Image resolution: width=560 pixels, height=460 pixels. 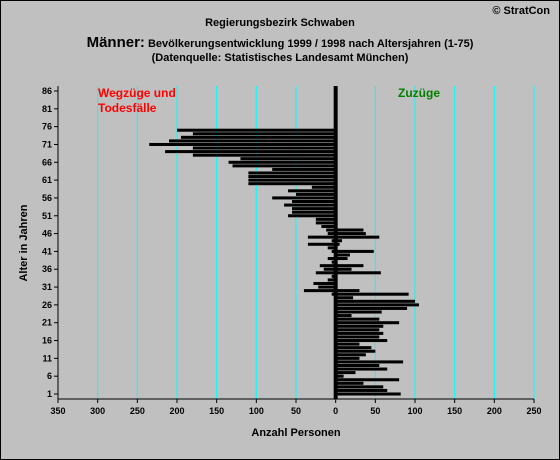 What do you see at coordinates (137, 411) in the screenshot?
I see `x-tick-label: 250` at bounding box center [137, 411].